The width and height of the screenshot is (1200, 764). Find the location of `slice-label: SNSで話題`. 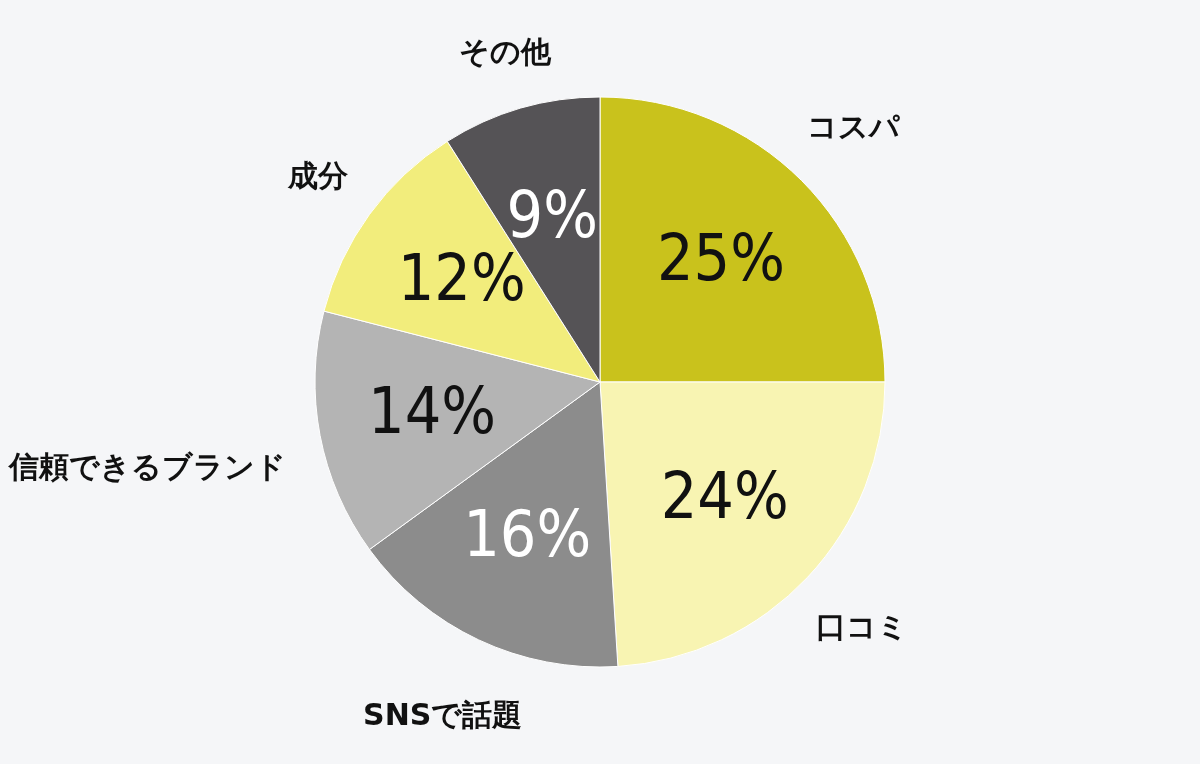

slice-label: SNSで話題 is located at coordinates (443, 715).